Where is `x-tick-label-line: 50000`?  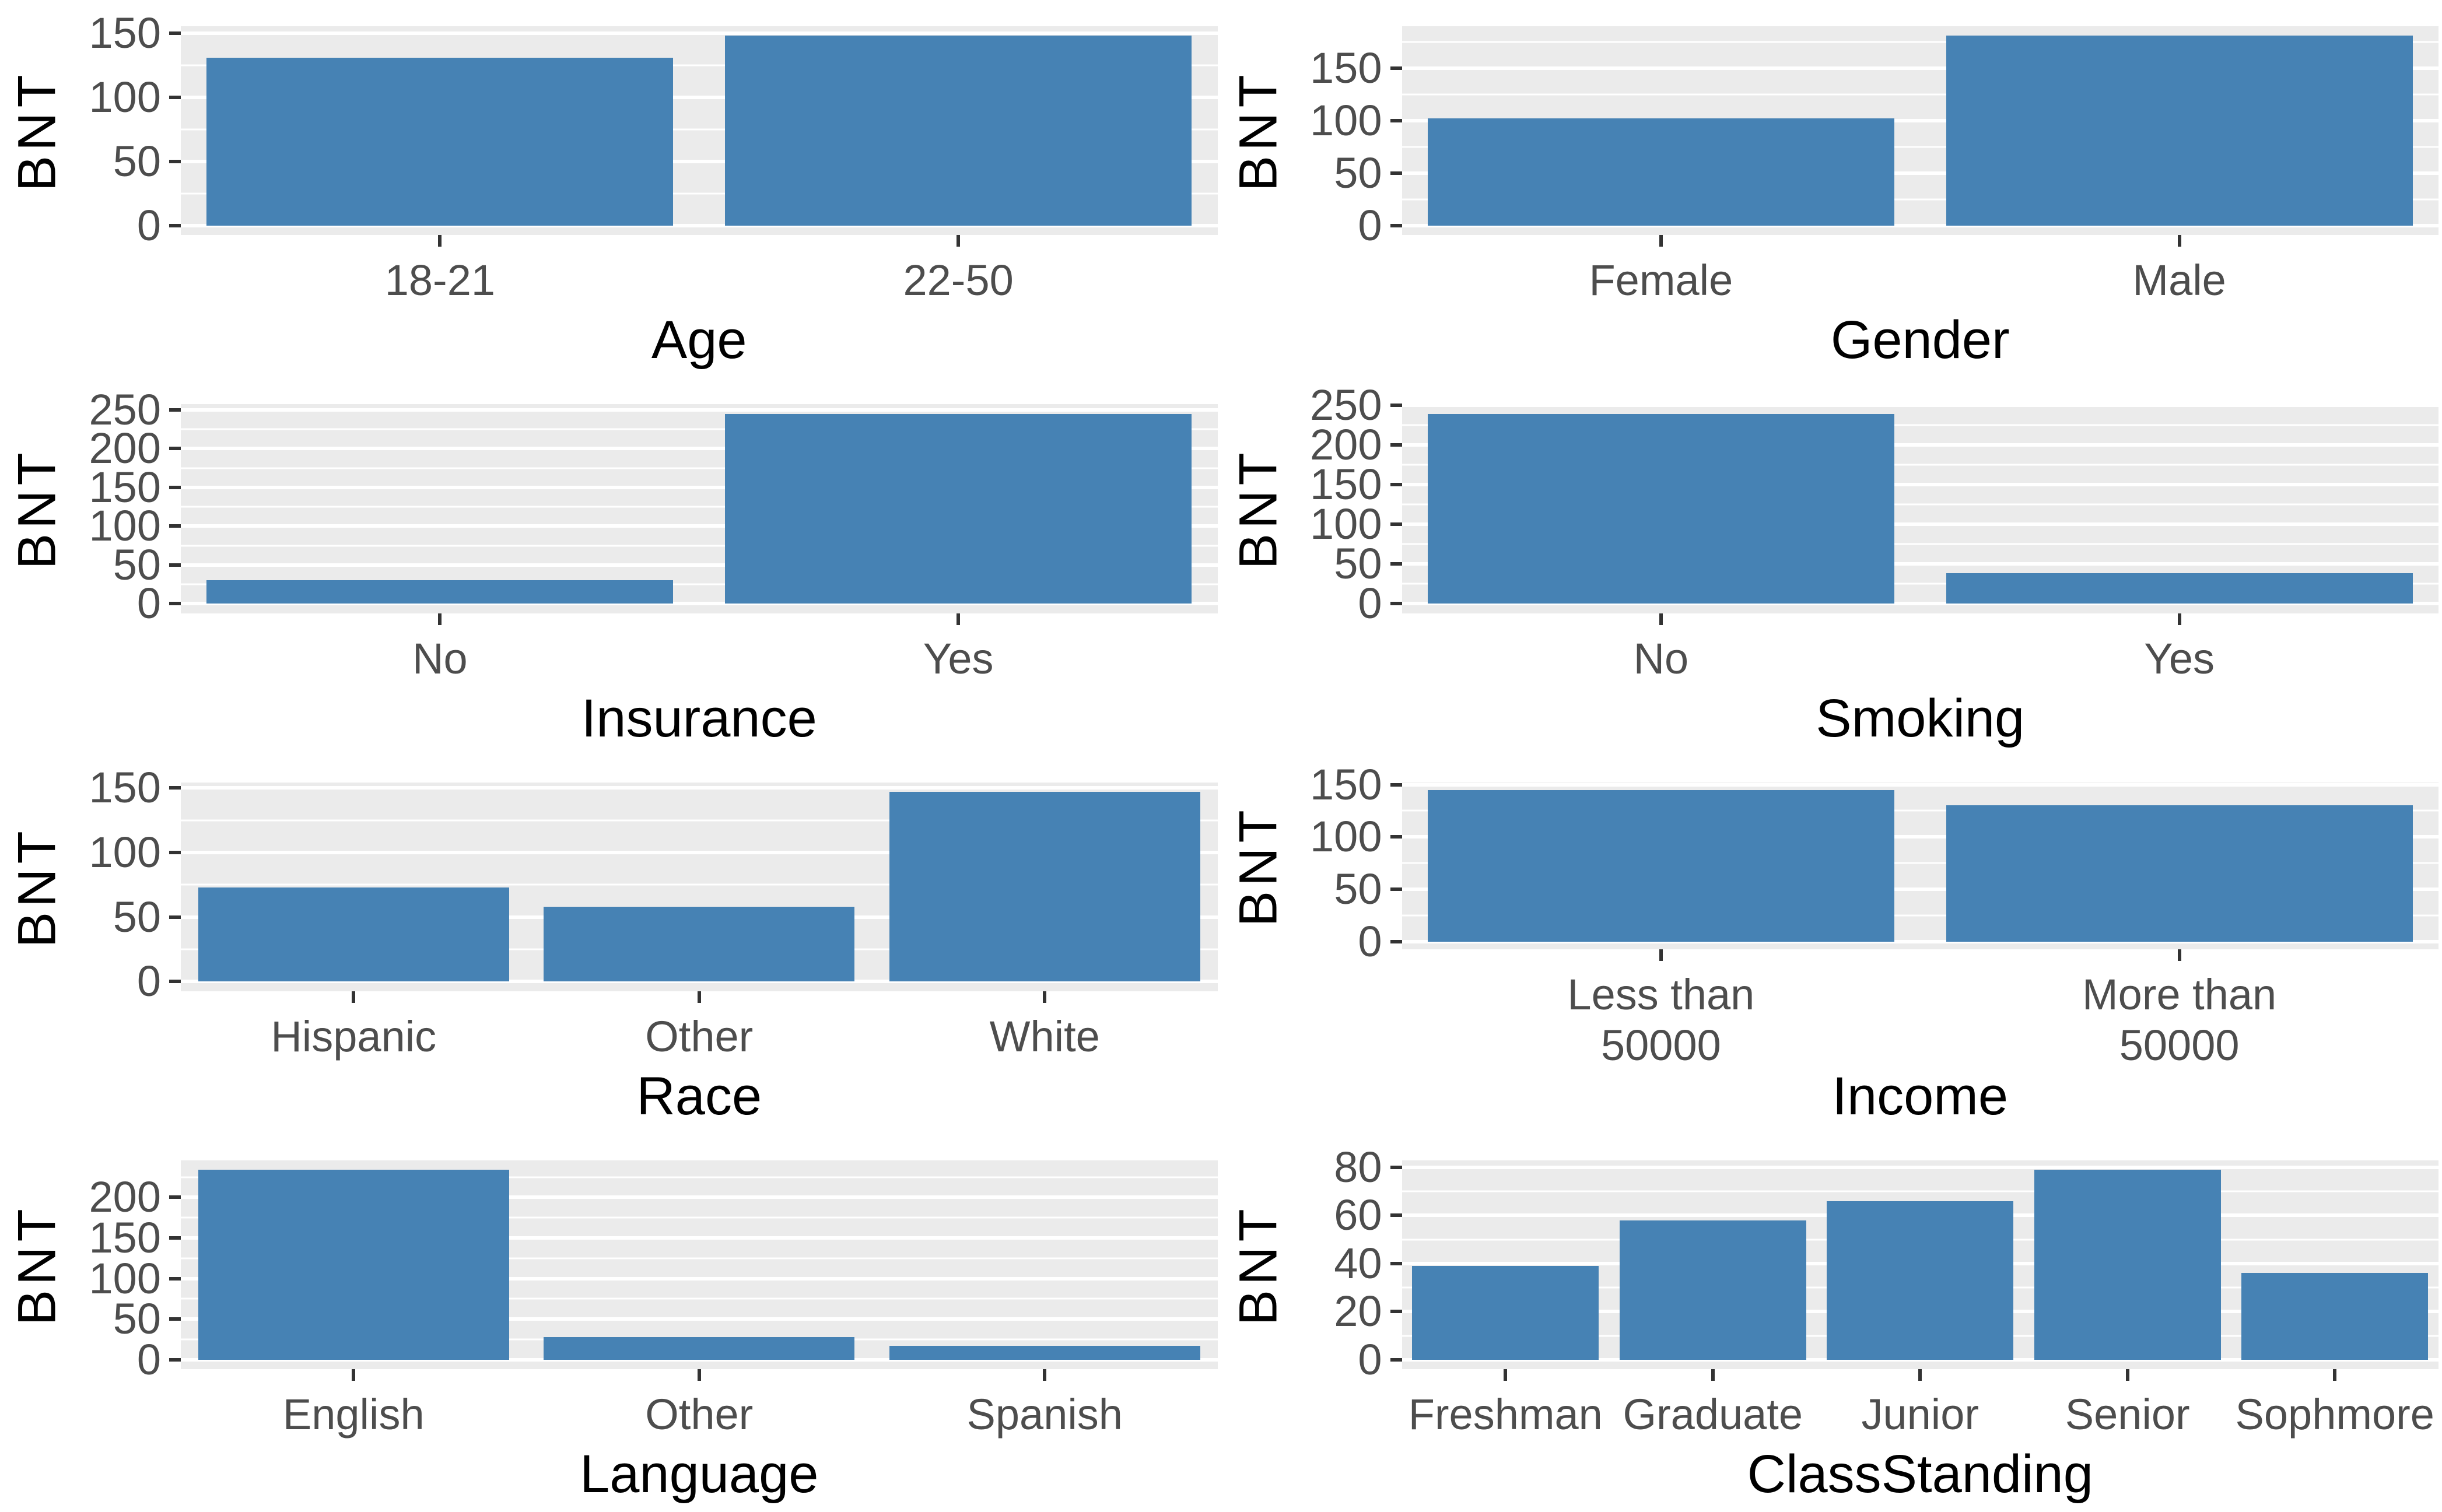 x-tick-label-line: 50000 is located at coordinates (2179, 1045).